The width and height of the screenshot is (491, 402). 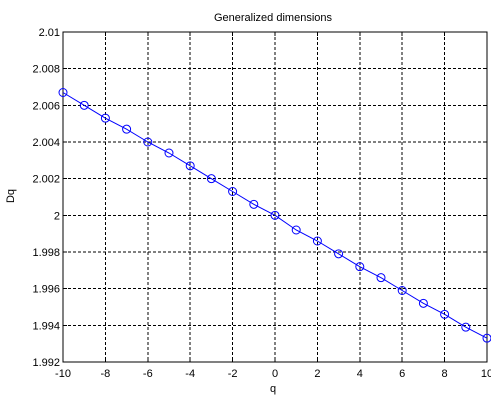 What do you see at coordinates (46, 253) in the screenshot?
I see `y-tick-label: 1.998` at bounding box center [46, 253].